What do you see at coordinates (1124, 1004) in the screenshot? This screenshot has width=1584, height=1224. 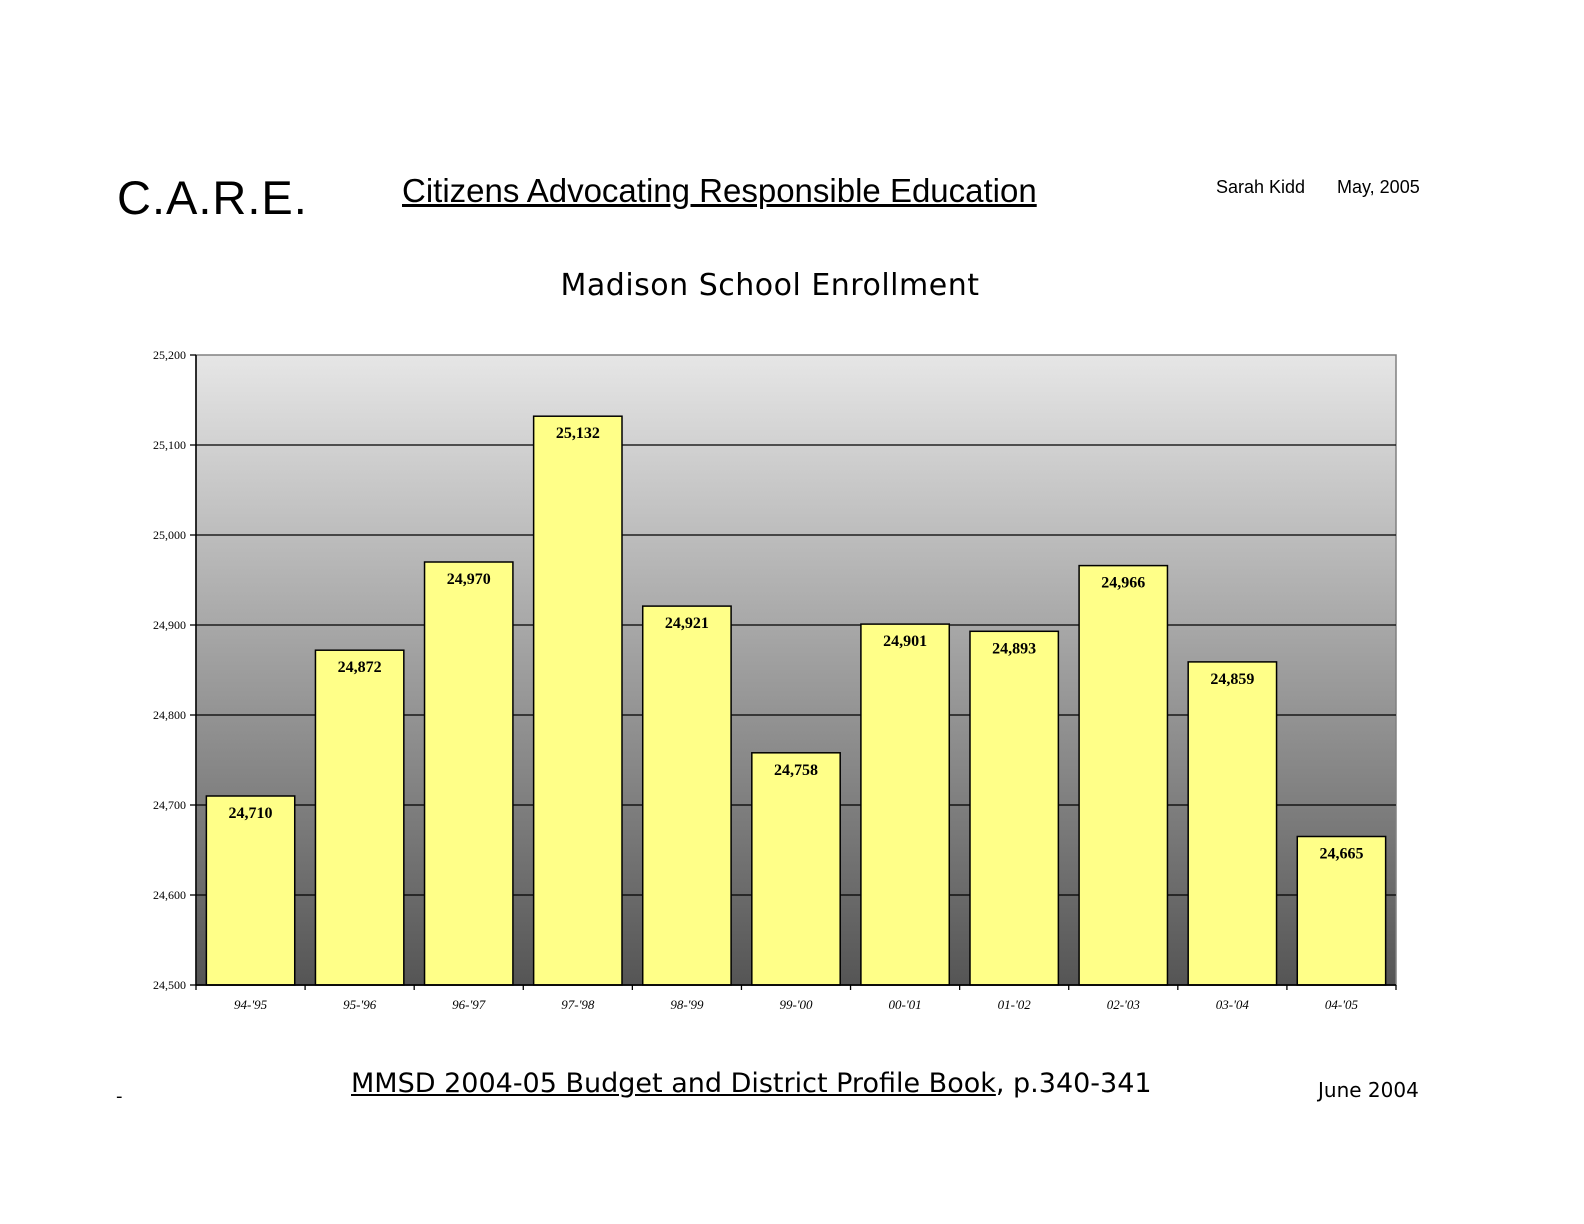 I see `x-tick-label: 02-'03` at bounding box center [1124, 1004].